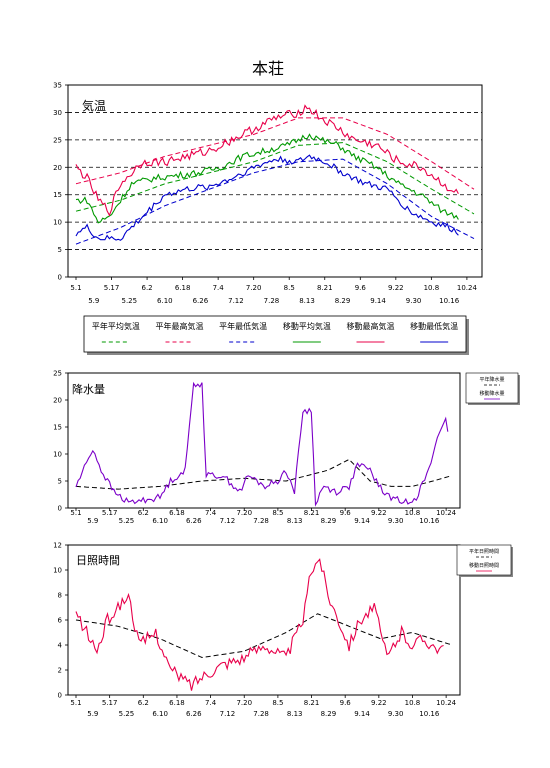 This screenshot has width=550, height=768. I want to click on legend-label: 平年日照時間, so click(484, 551).